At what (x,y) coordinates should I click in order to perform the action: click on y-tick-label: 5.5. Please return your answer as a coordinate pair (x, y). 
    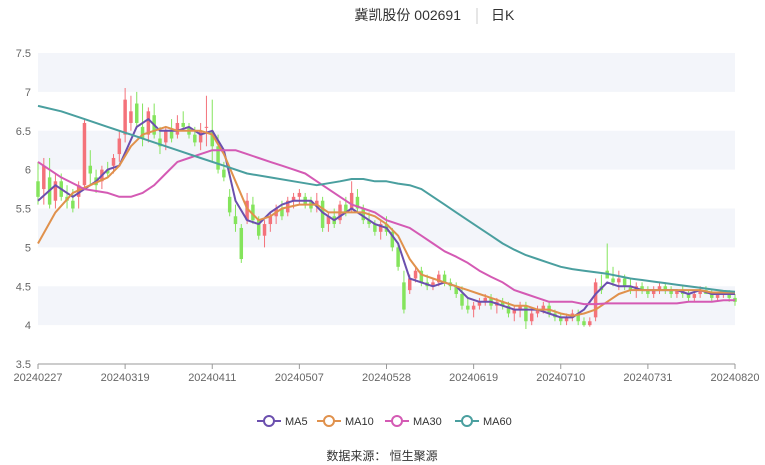
    Looking at the image, I should click on (23, 210).